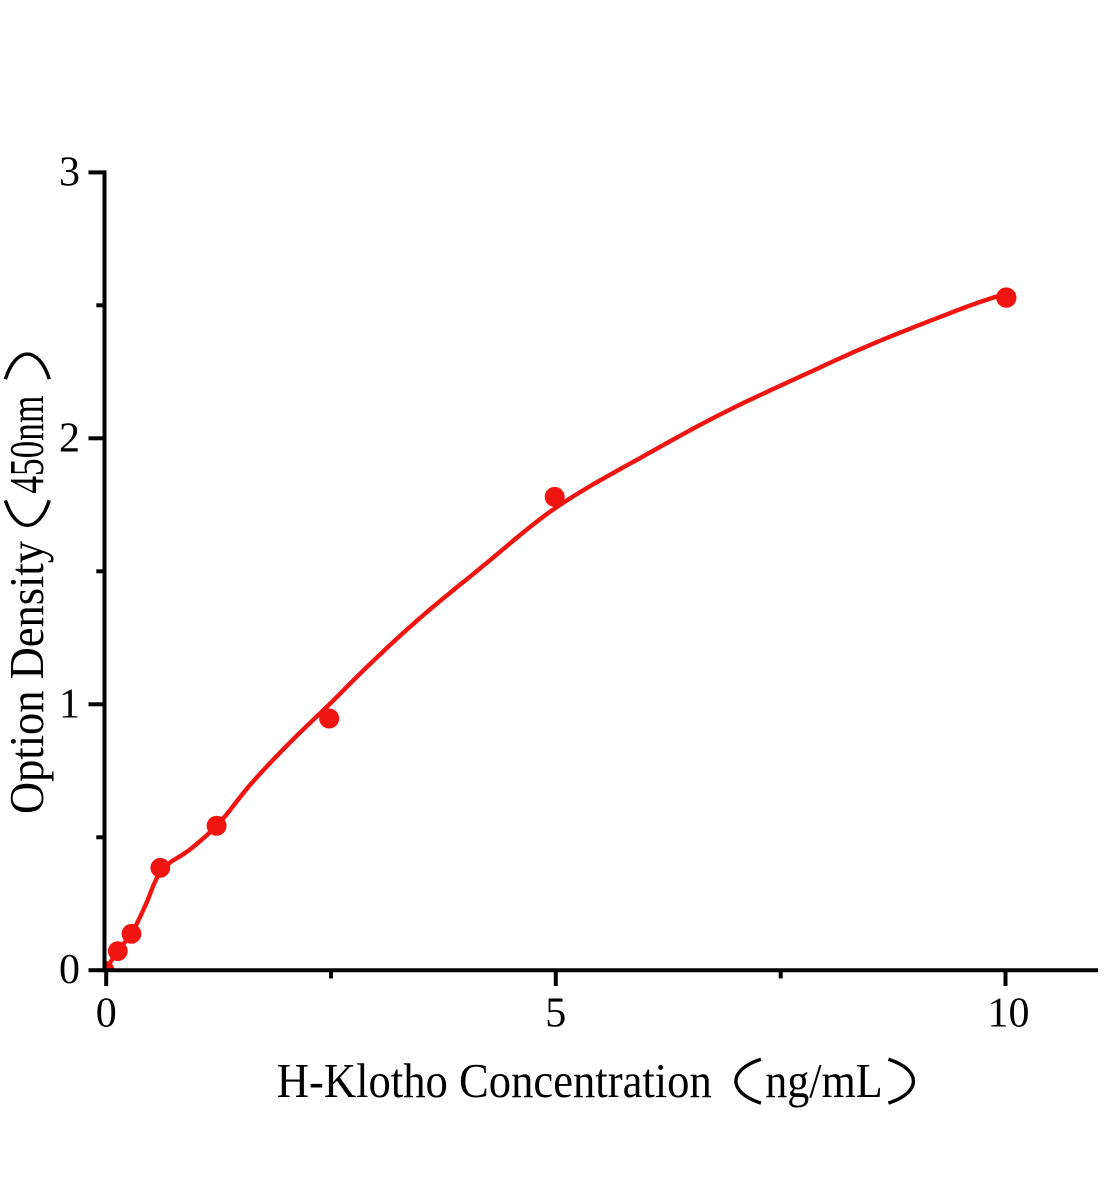 The height and width of the screenshot is (1200, 1104). I want to click on svg-text: 10, so click(1009, 1014).